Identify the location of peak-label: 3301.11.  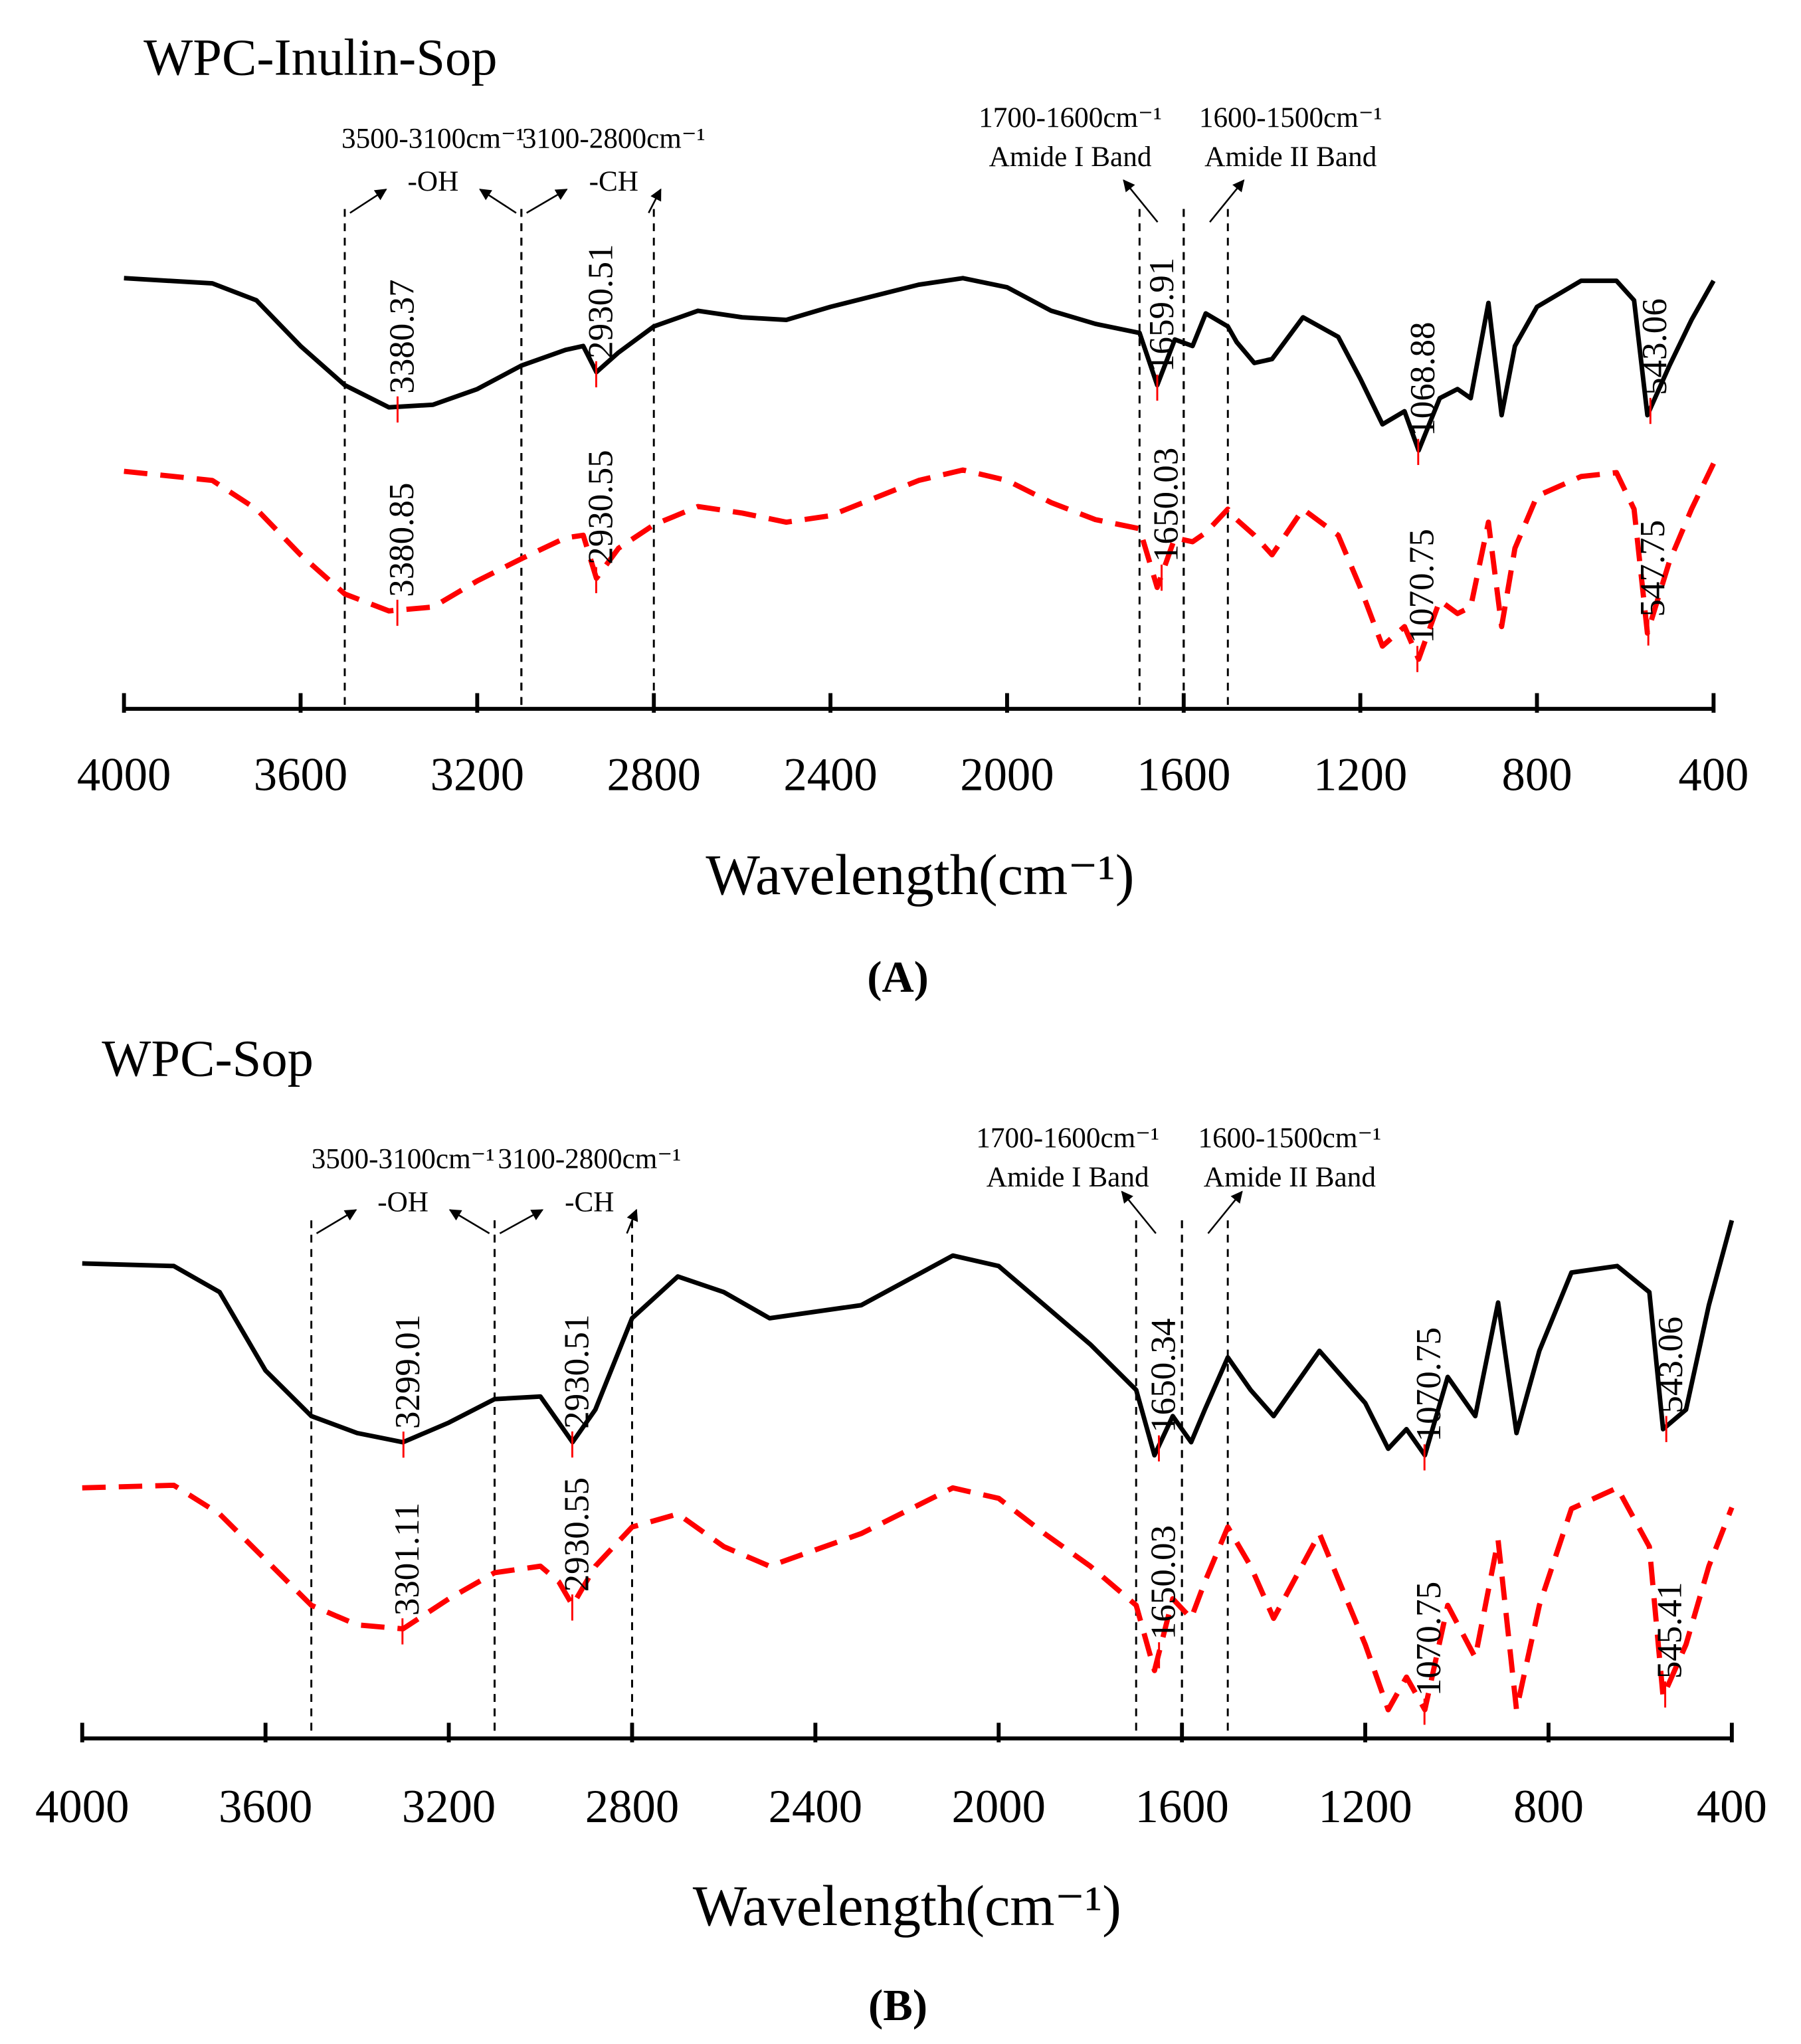
(407, 1560).